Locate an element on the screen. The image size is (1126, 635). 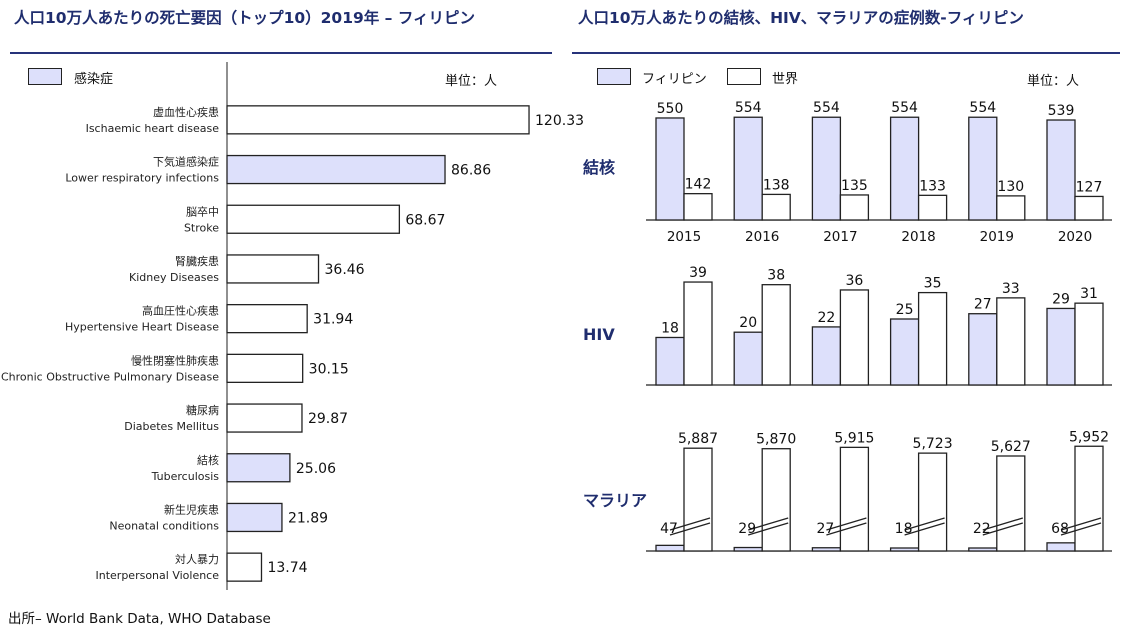
left-title-rule is located at coordinates (281, 53).